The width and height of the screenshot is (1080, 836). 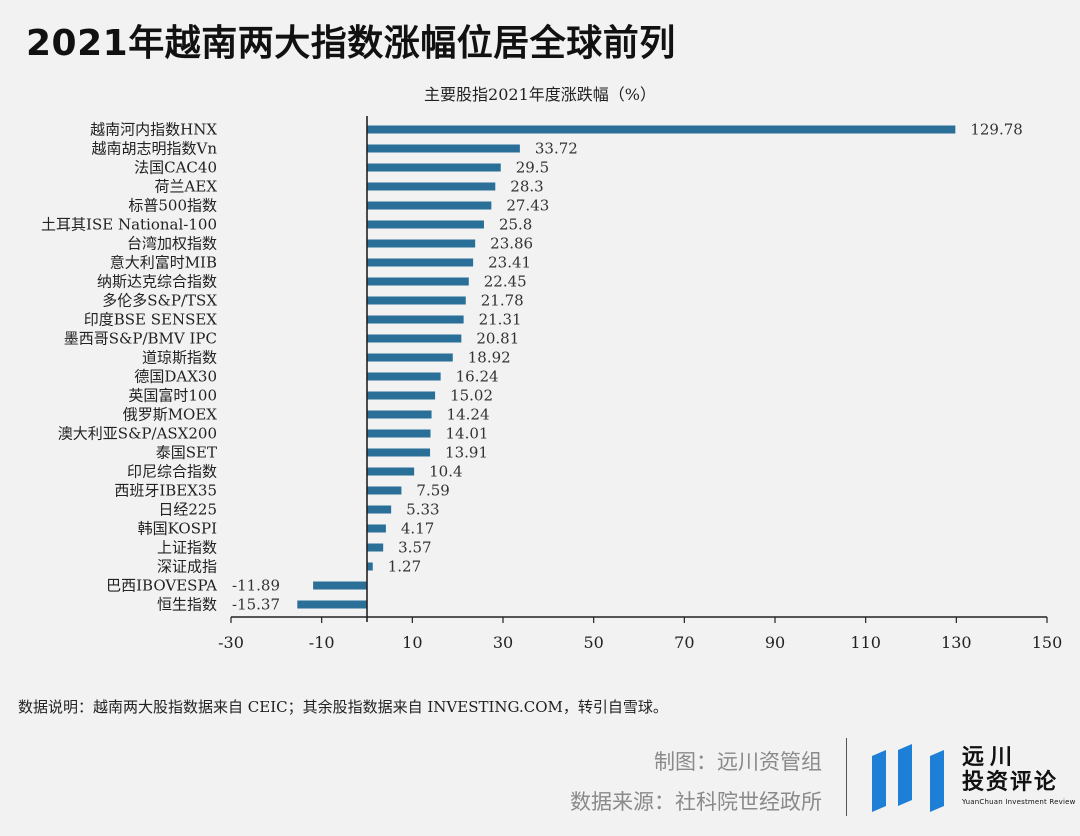 I want to click on x-tick-label: 150, so click(x=1047, y=642).